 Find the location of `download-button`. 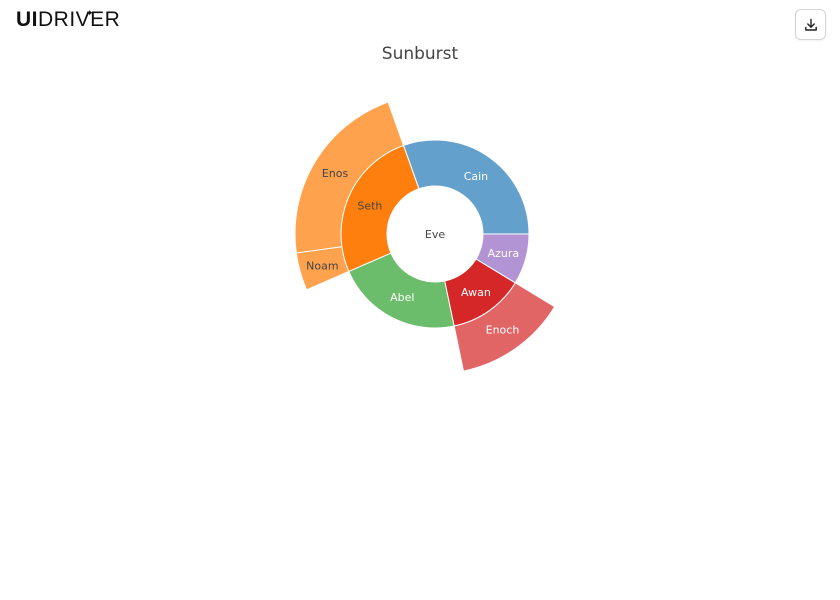

download-button is located at coordinates (810, 24).